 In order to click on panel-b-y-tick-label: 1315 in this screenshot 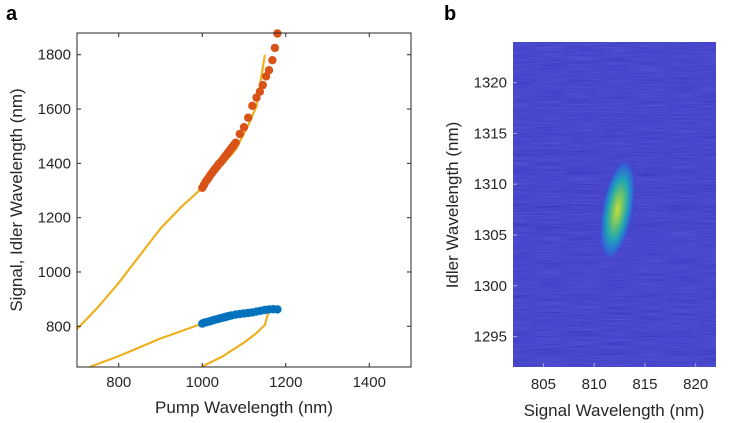, I will do `click(490, 133)`.